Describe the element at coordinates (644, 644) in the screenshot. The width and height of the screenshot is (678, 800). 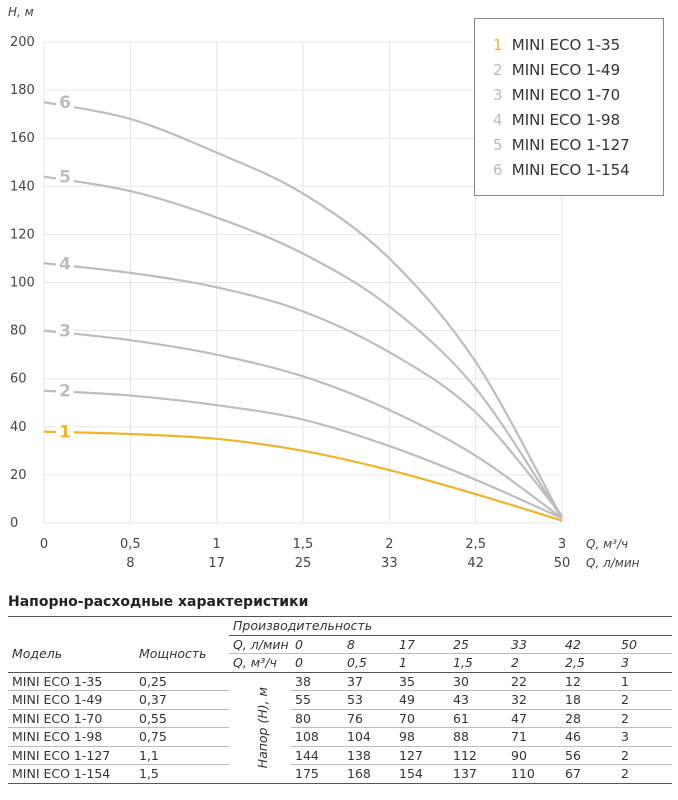
I see `lmin-cell: 50` at that location.